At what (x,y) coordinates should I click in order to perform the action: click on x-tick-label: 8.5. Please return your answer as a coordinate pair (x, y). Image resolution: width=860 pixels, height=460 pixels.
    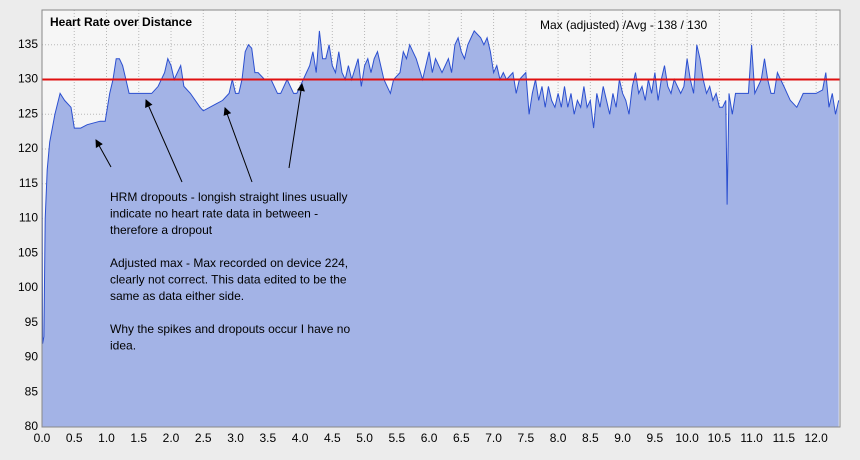
    Looking at the image, I should click on (590, 438).